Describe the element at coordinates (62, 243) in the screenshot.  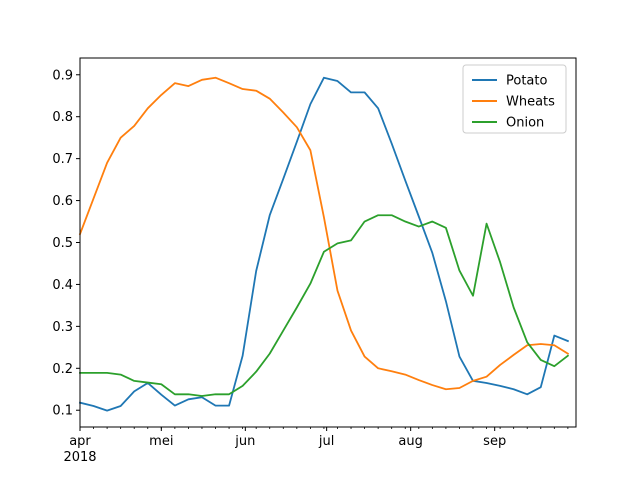
I see `y-tick-label: 0.5` at that location.